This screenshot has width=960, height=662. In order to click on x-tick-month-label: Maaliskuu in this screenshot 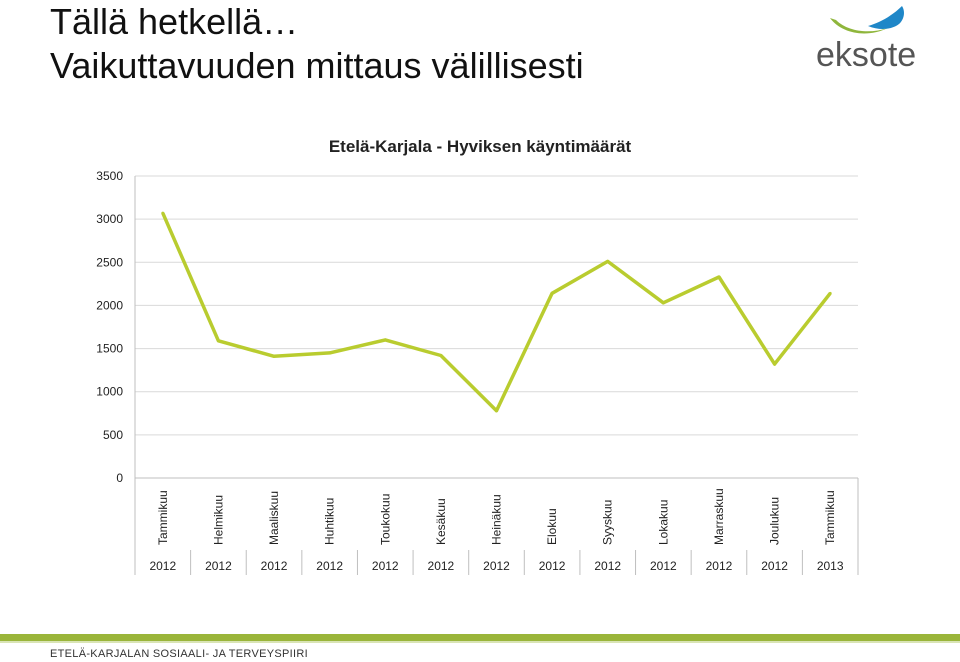, I will do `click(274, 518)`.